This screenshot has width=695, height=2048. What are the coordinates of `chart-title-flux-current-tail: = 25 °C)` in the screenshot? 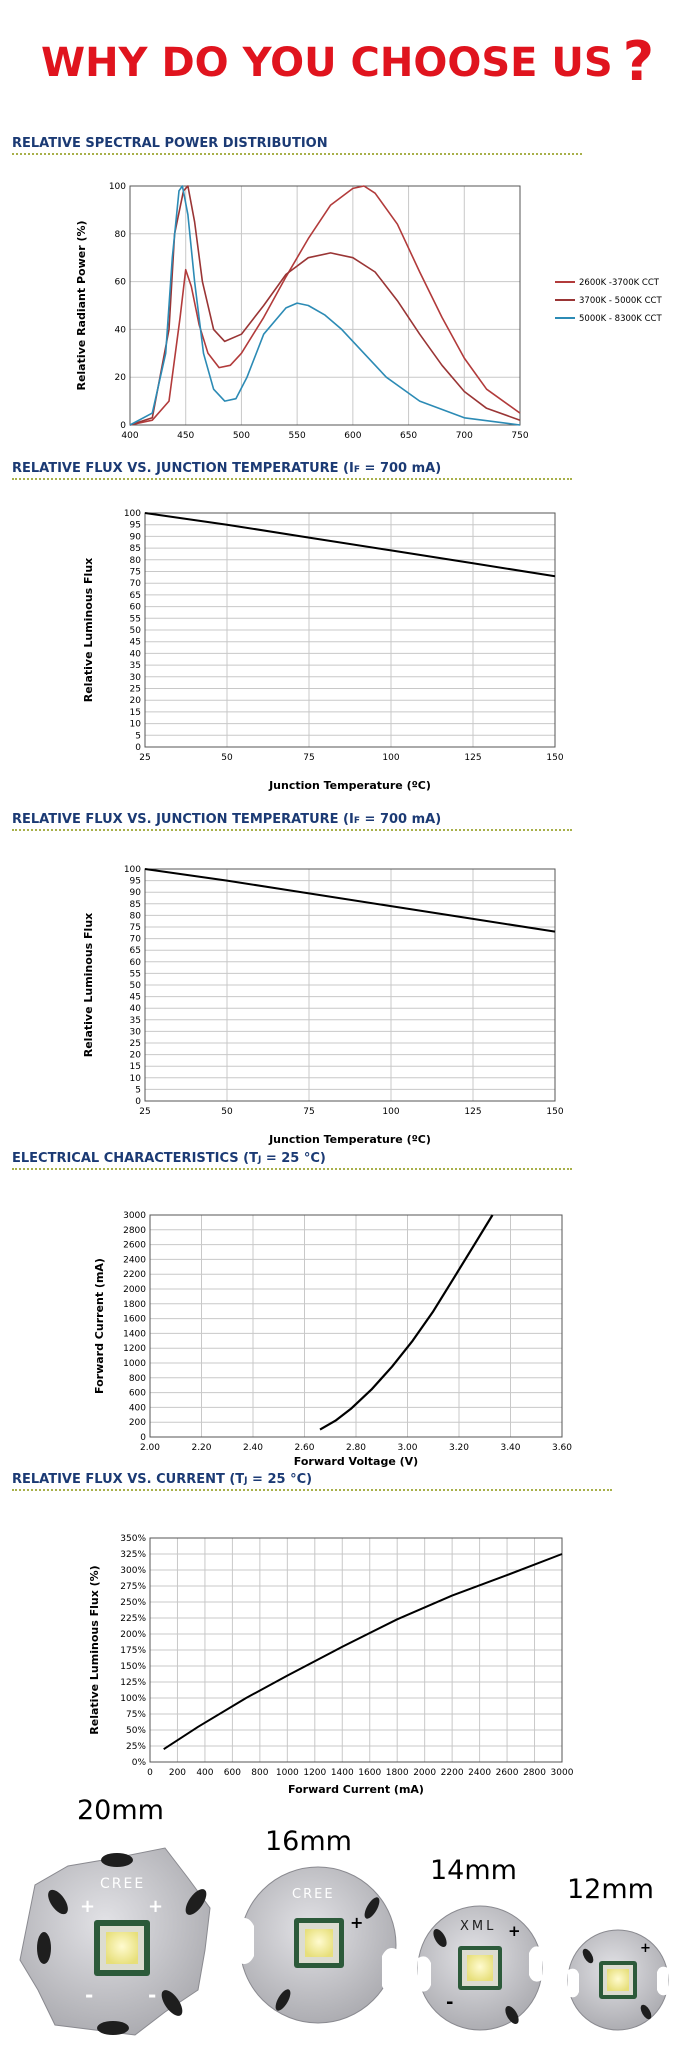 It's located at (280, 1479).